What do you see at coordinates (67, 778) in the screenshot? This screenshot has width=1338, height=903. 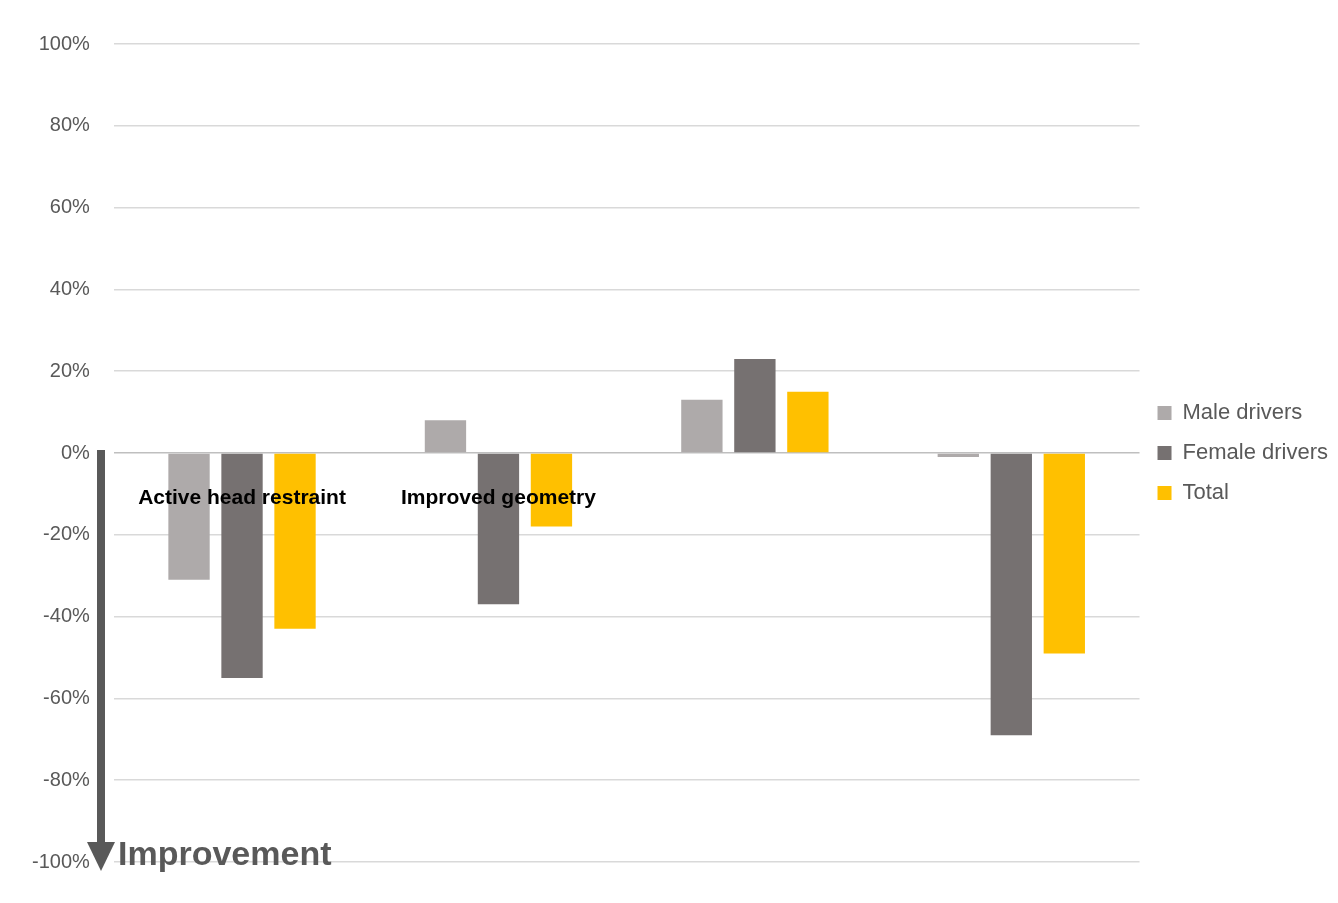 I see `y-tick-label: -80%` at bounding box center [67, 778].